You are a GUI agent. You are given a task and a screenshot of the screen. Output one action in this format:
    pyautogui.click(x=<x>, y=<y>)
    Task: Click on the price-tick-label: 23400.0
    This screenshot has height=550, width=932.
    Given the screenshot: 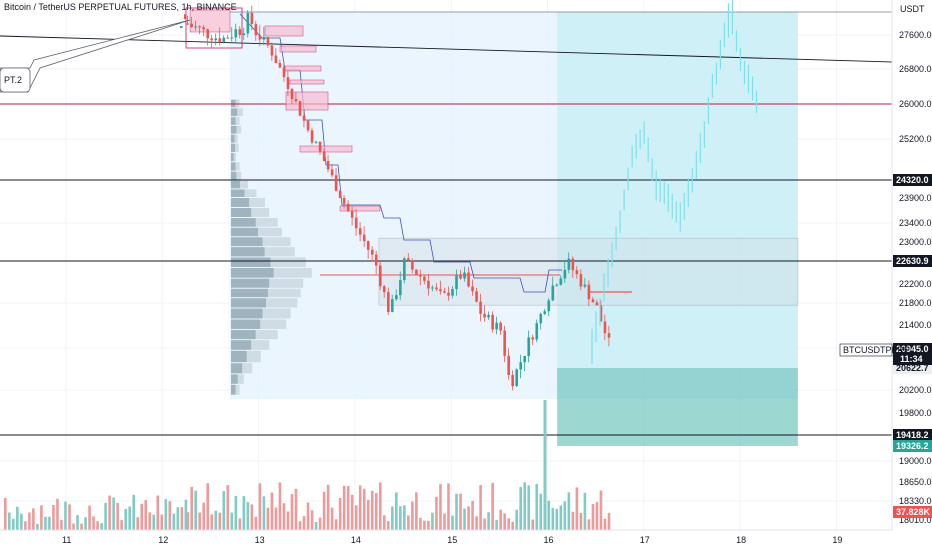 What is the action you would take?
    pyautogui.click(x=915, y=223)
    